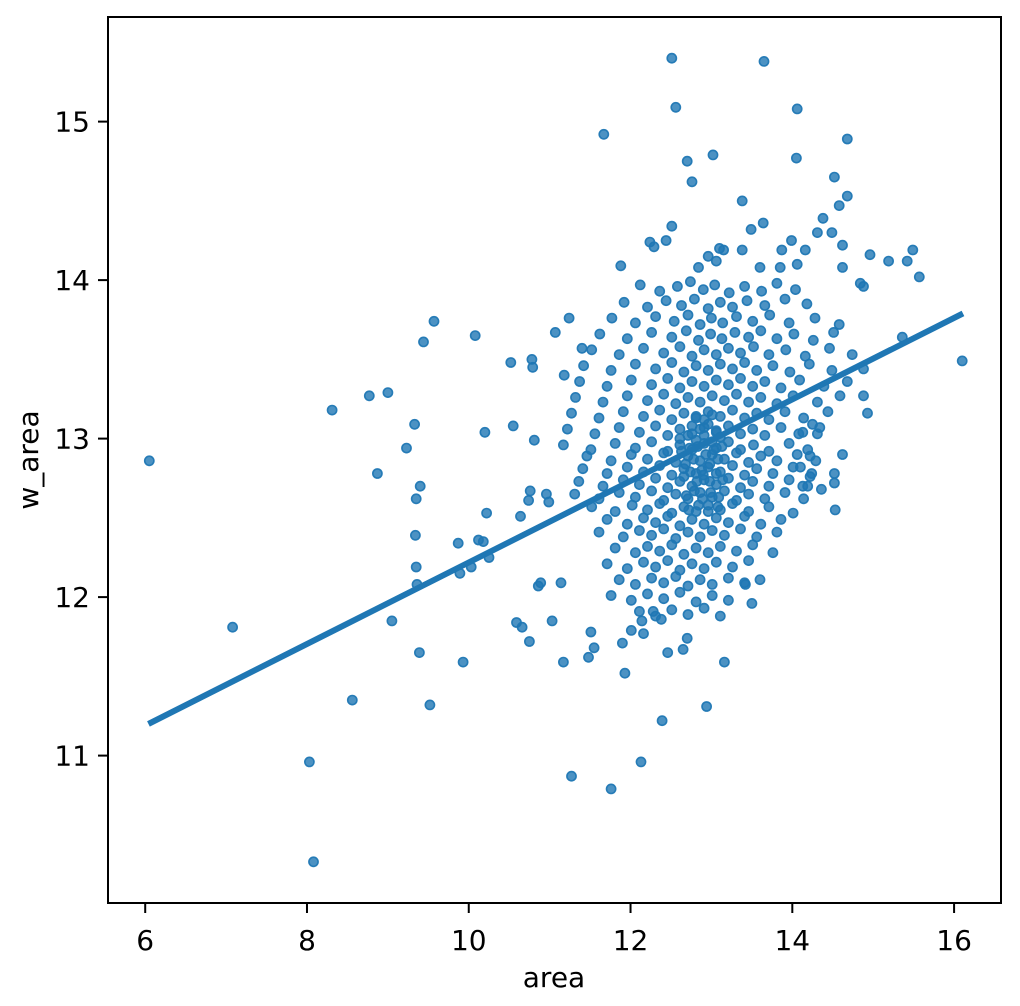 Image resolution: width=1020 pixels, height=1006 pixels. Describe the element at coordinates (469, 940) in the screenshot. I see `x-tick-label: 10` at that location.